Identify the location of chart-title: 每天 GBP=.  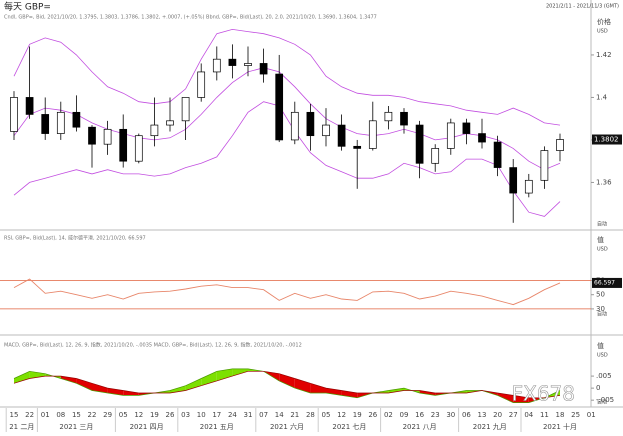
(27, 7).